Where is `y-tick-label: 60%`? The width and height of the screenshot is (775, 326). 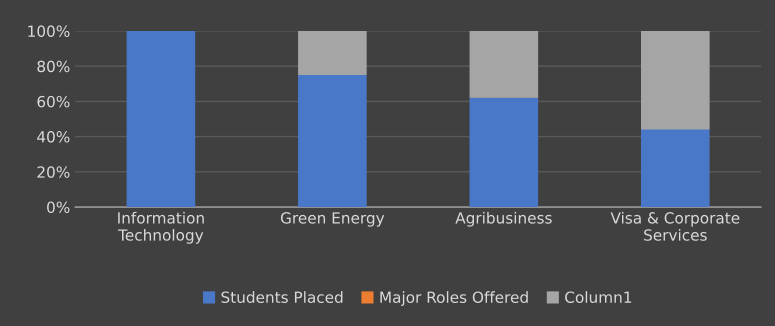
y-tick-label: 60% is located at coordinates (53, 102).